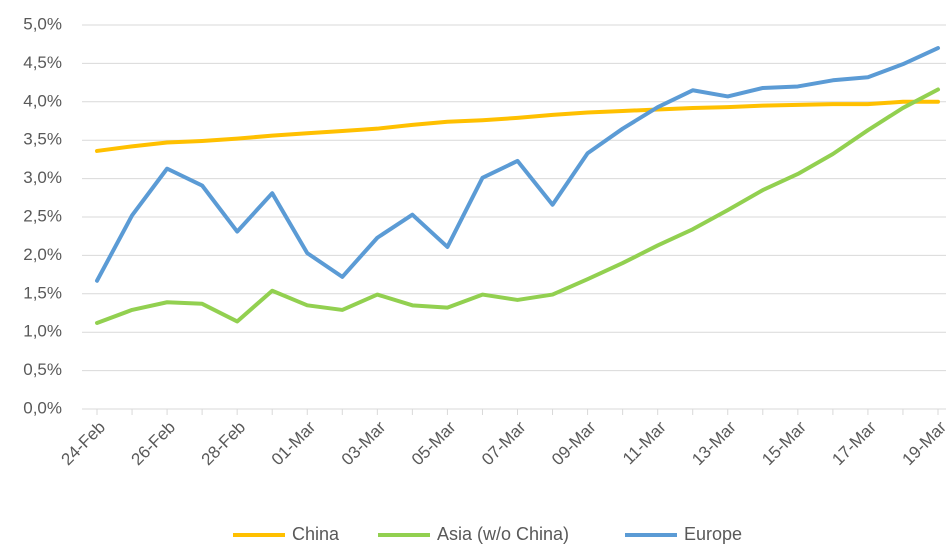  Describe the element at coordinates (517, 126) in the screenshot. I see `series-line` at that location.